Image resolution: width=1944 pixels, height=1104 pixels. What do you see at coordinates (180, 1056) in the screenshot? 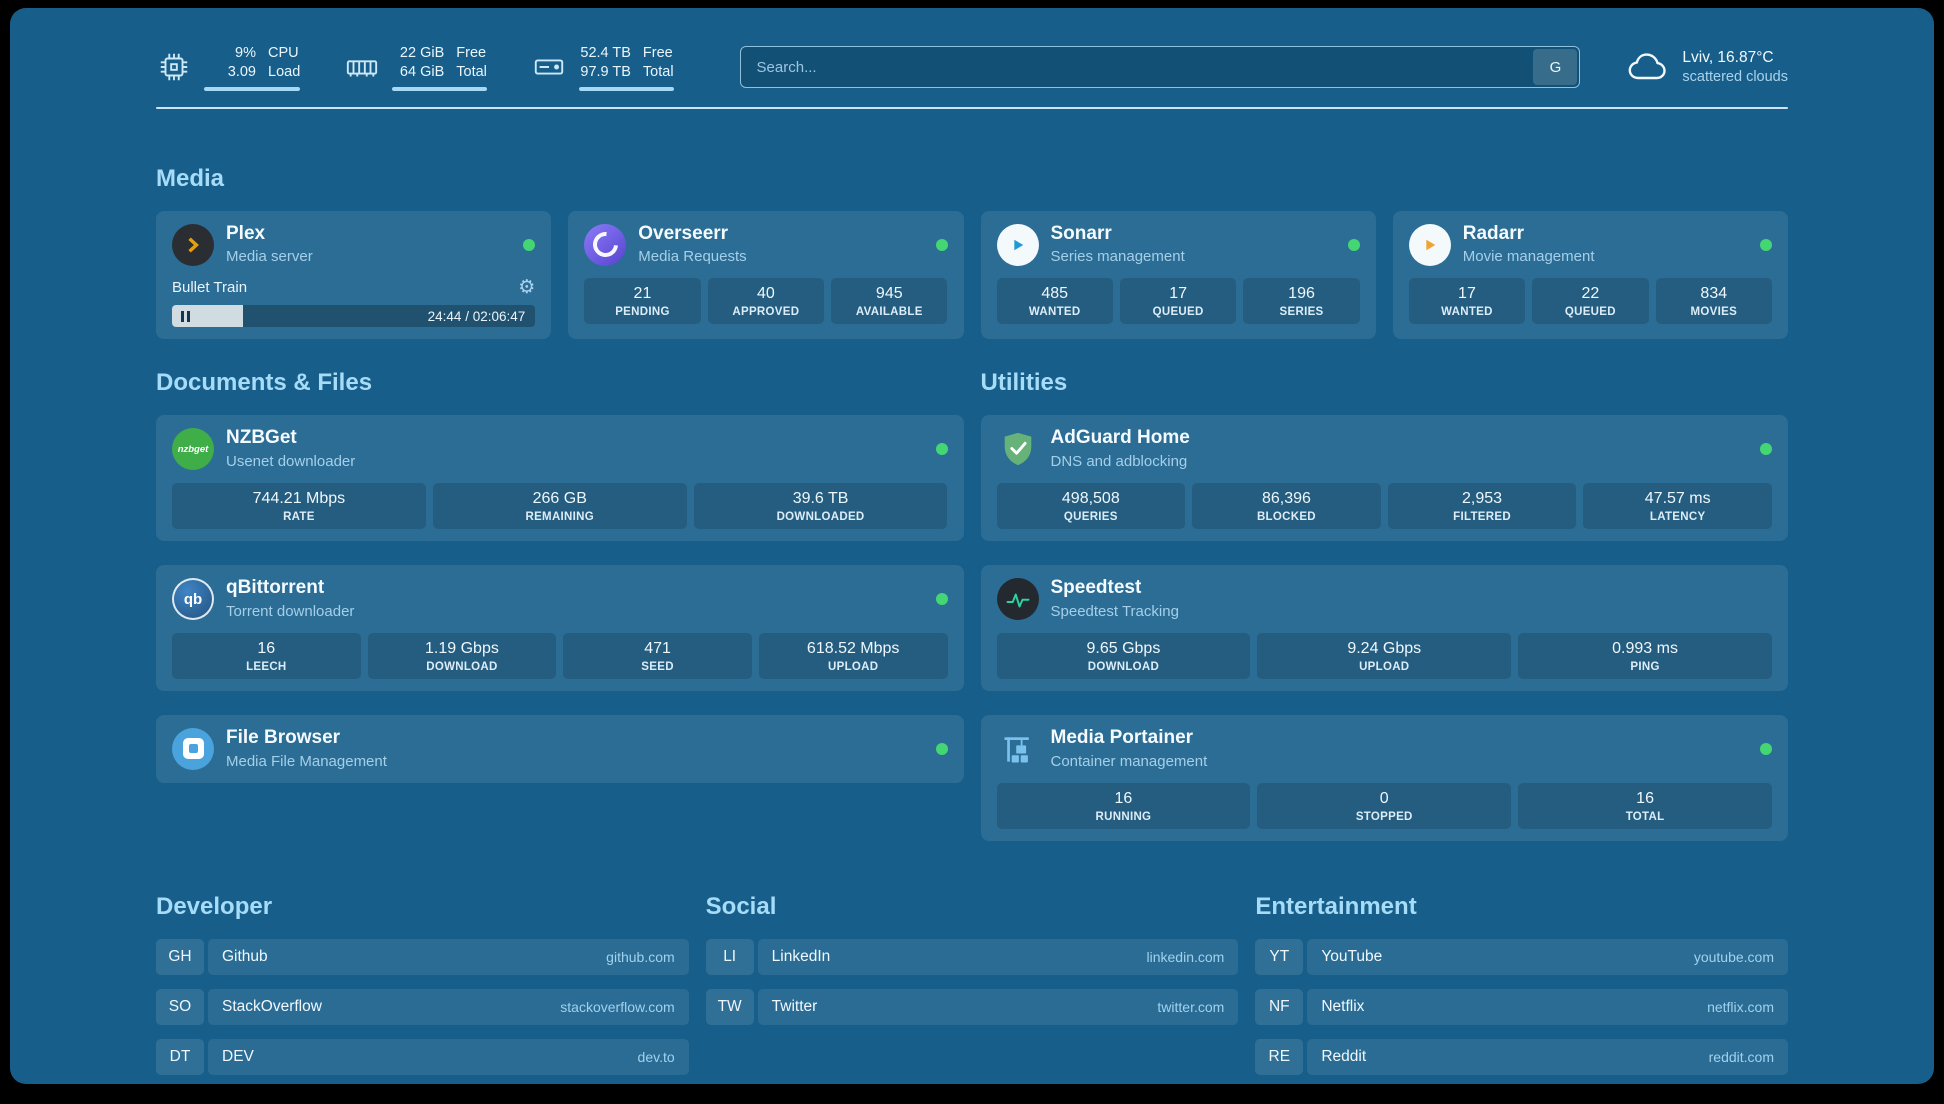
I see `bookmark-abbr: DT` at bounding box center [180, 1056].